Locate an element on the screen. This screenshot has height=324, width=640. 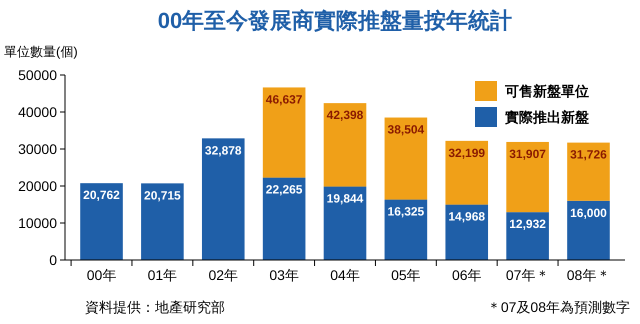
y-tick-label: 30000 is located at coordinates (38, 148).